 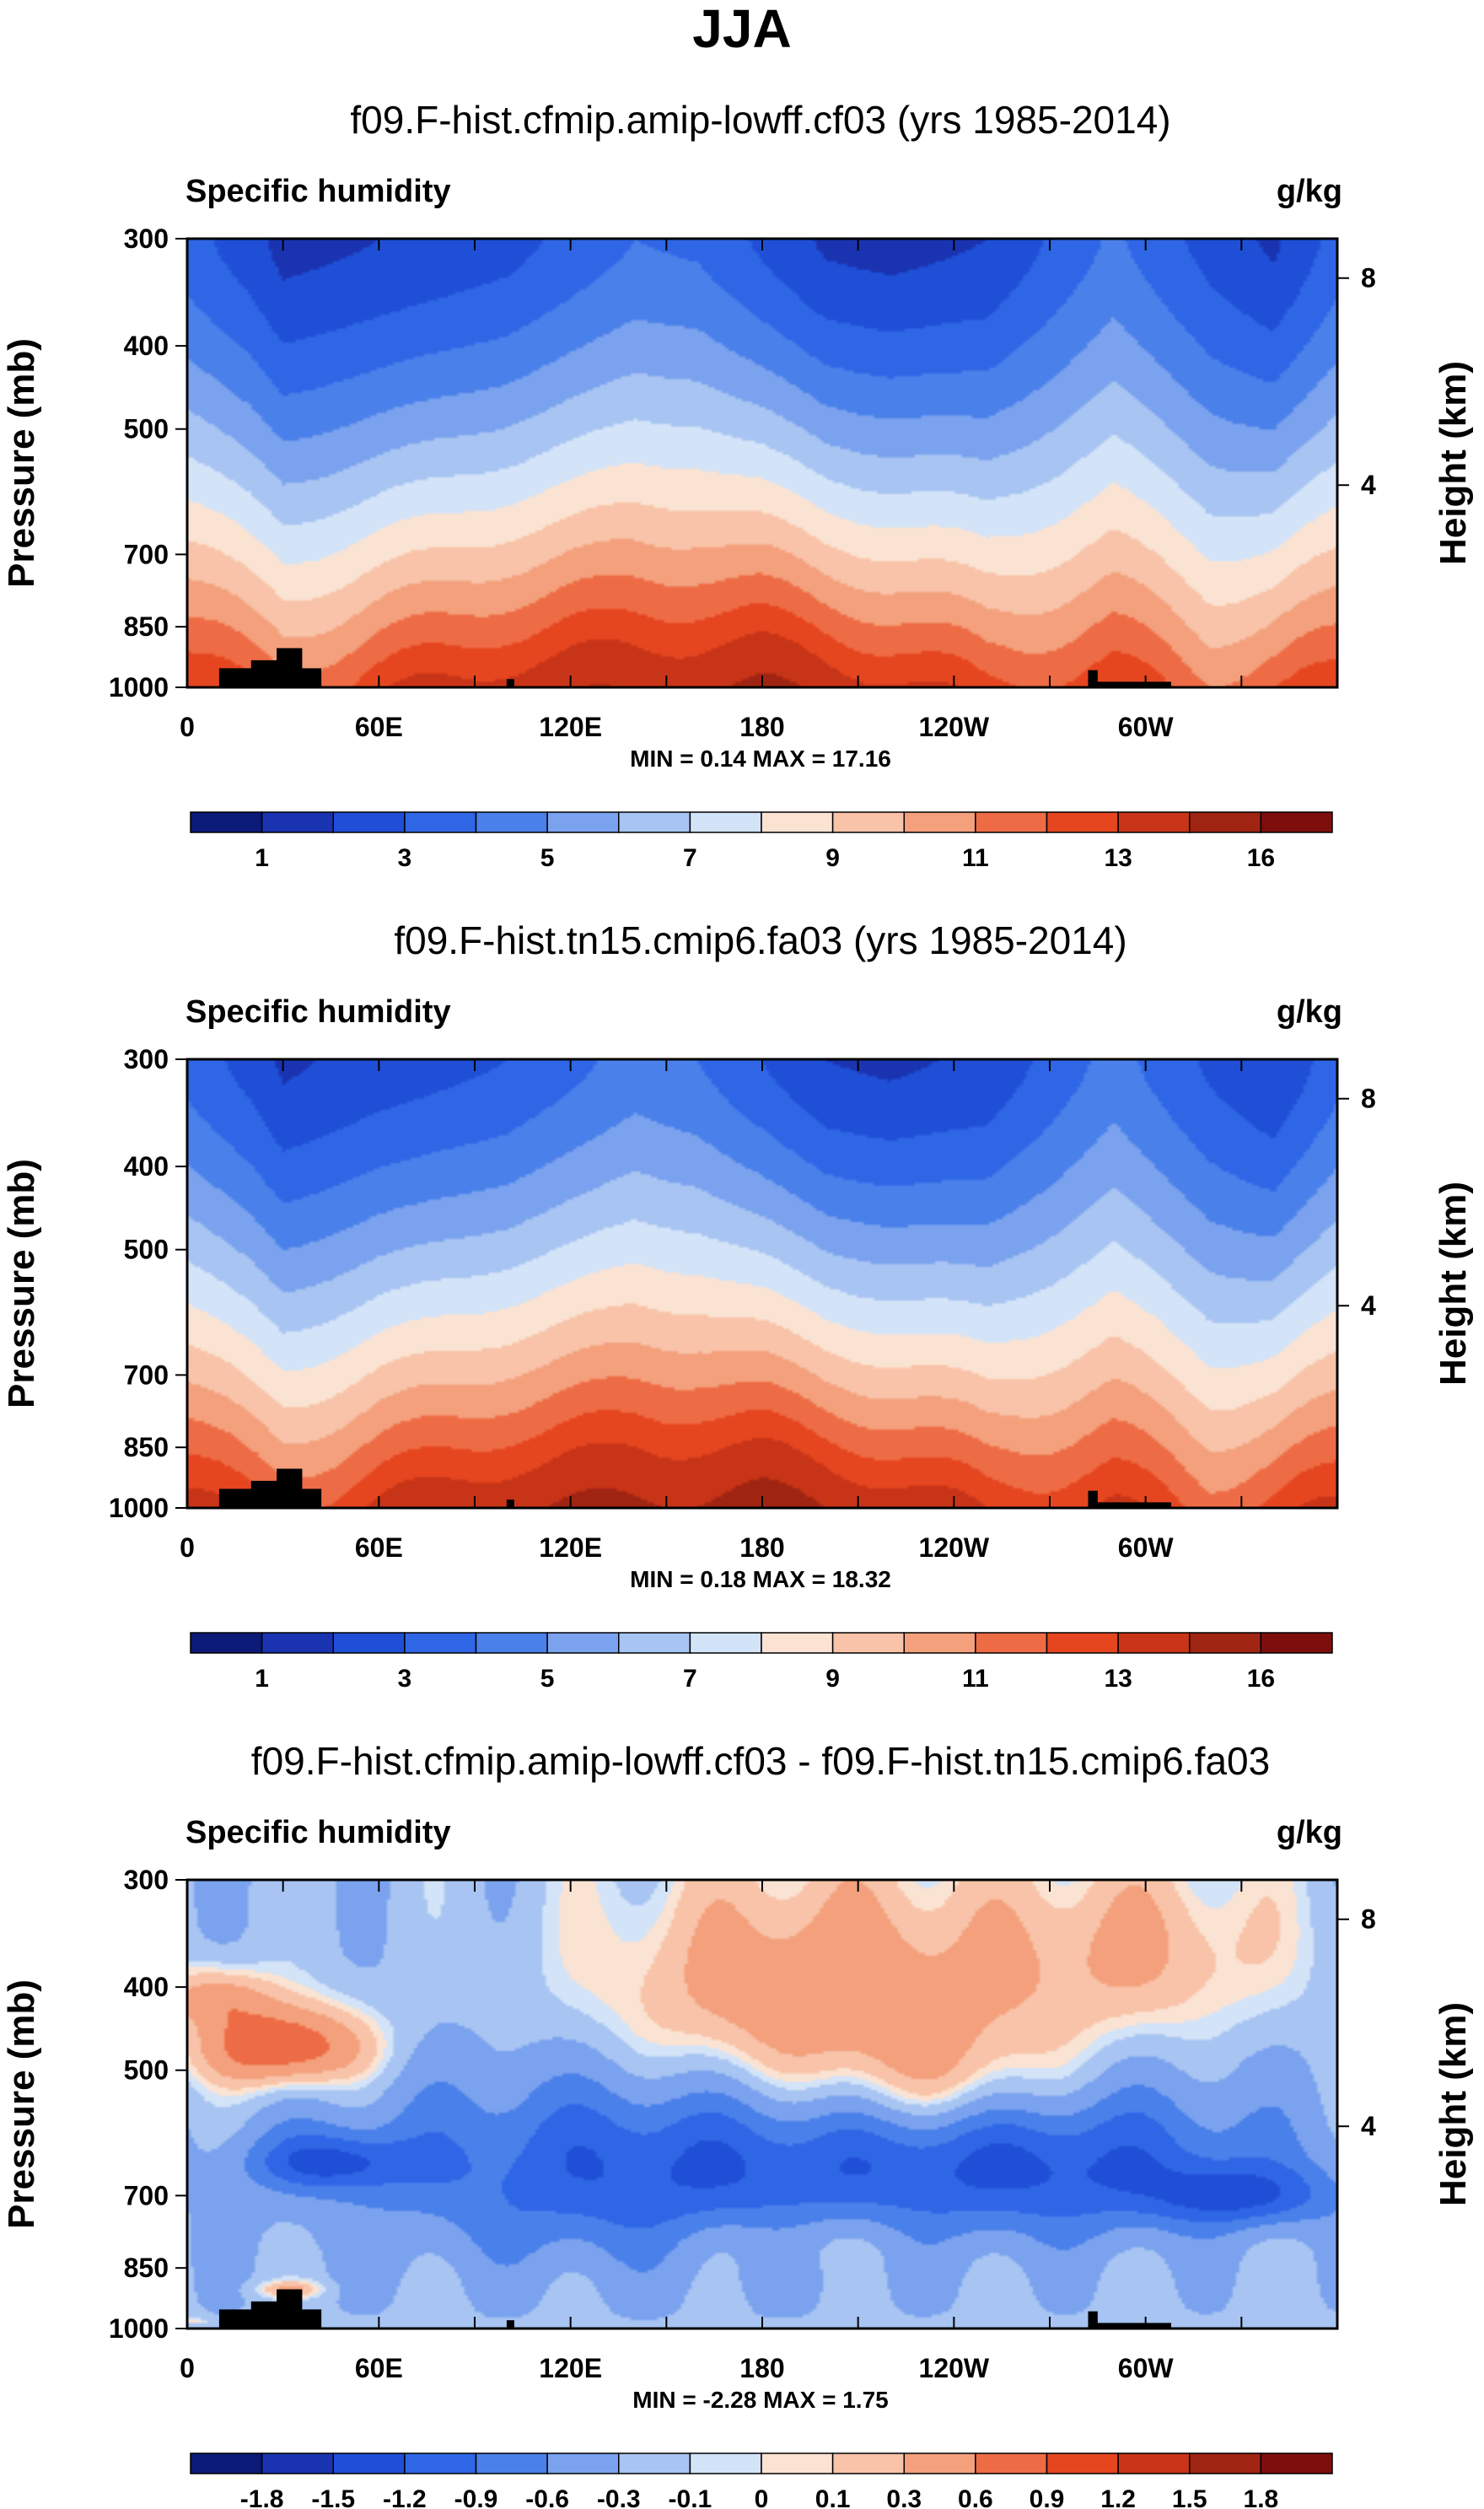 What do you see at coordinates (146, 1166) in the screenshot?
I see `y-tick-label: 400` at bounding box center [146, 1166].